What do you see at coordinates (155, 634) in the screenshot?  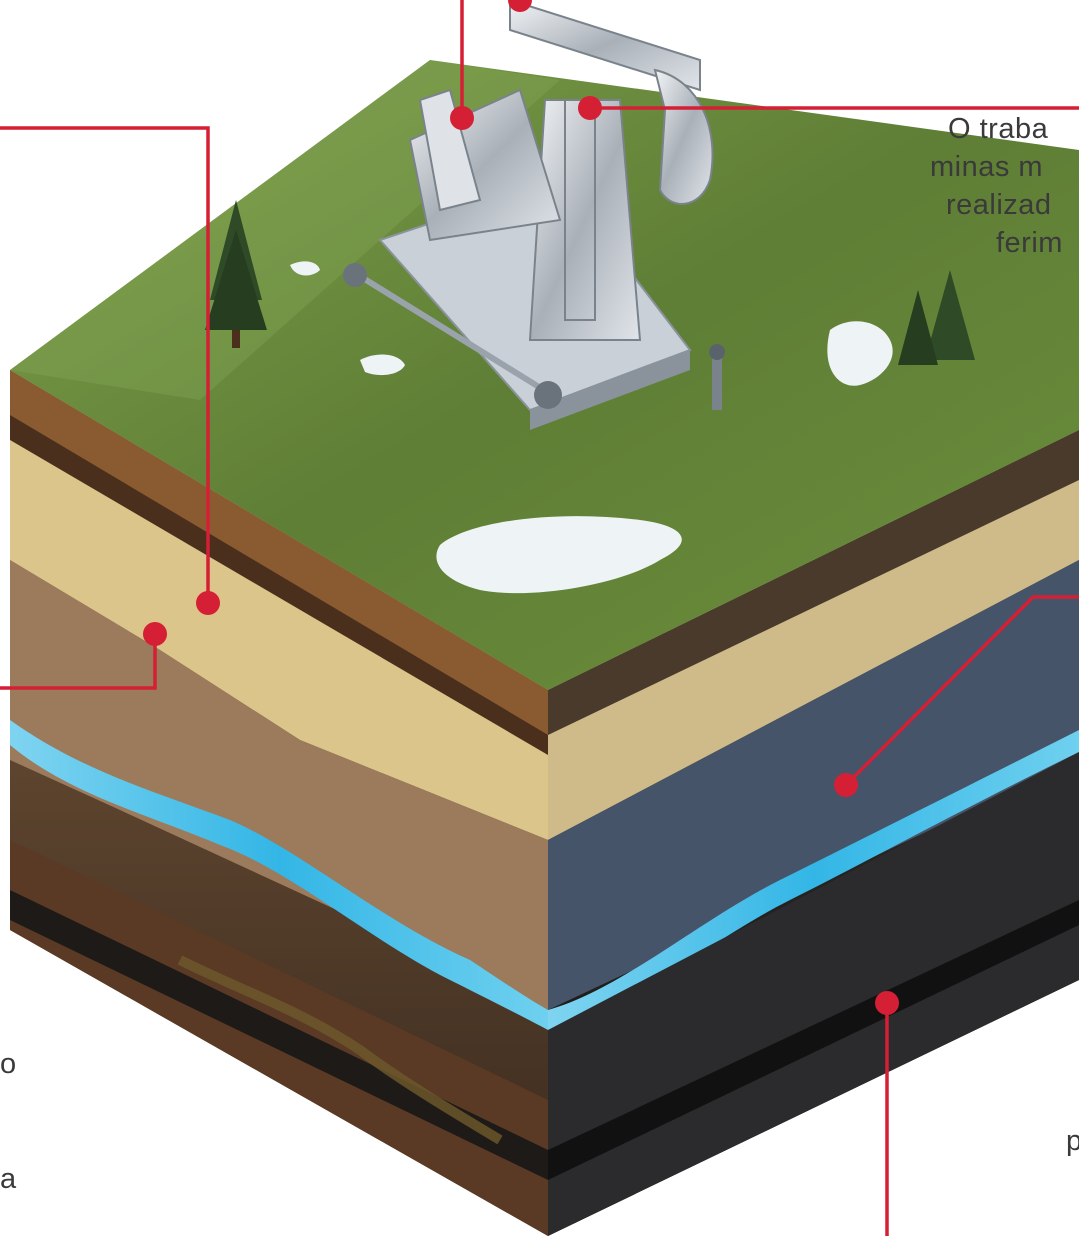 I see `callout-dot-water` at bounding box center [155, 634].